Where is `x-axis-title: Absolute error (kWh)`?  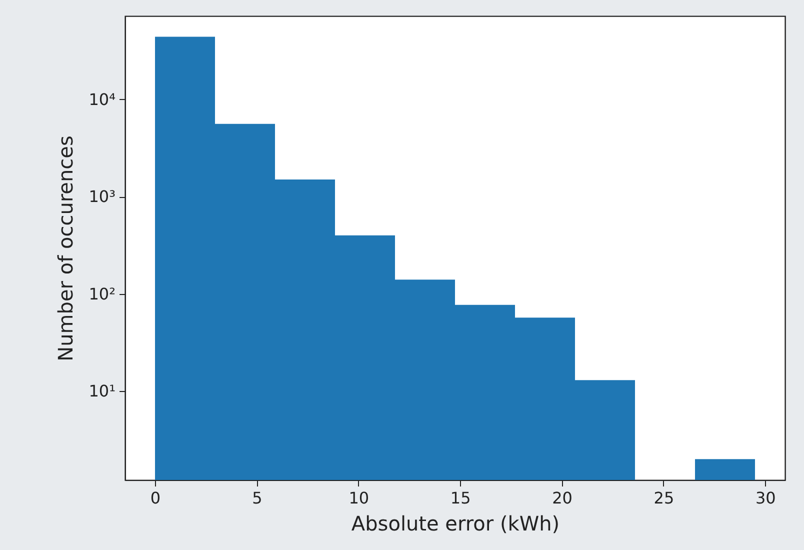 x-axis-title: Absolute error (kWh) is located at coordinates (455, 524).